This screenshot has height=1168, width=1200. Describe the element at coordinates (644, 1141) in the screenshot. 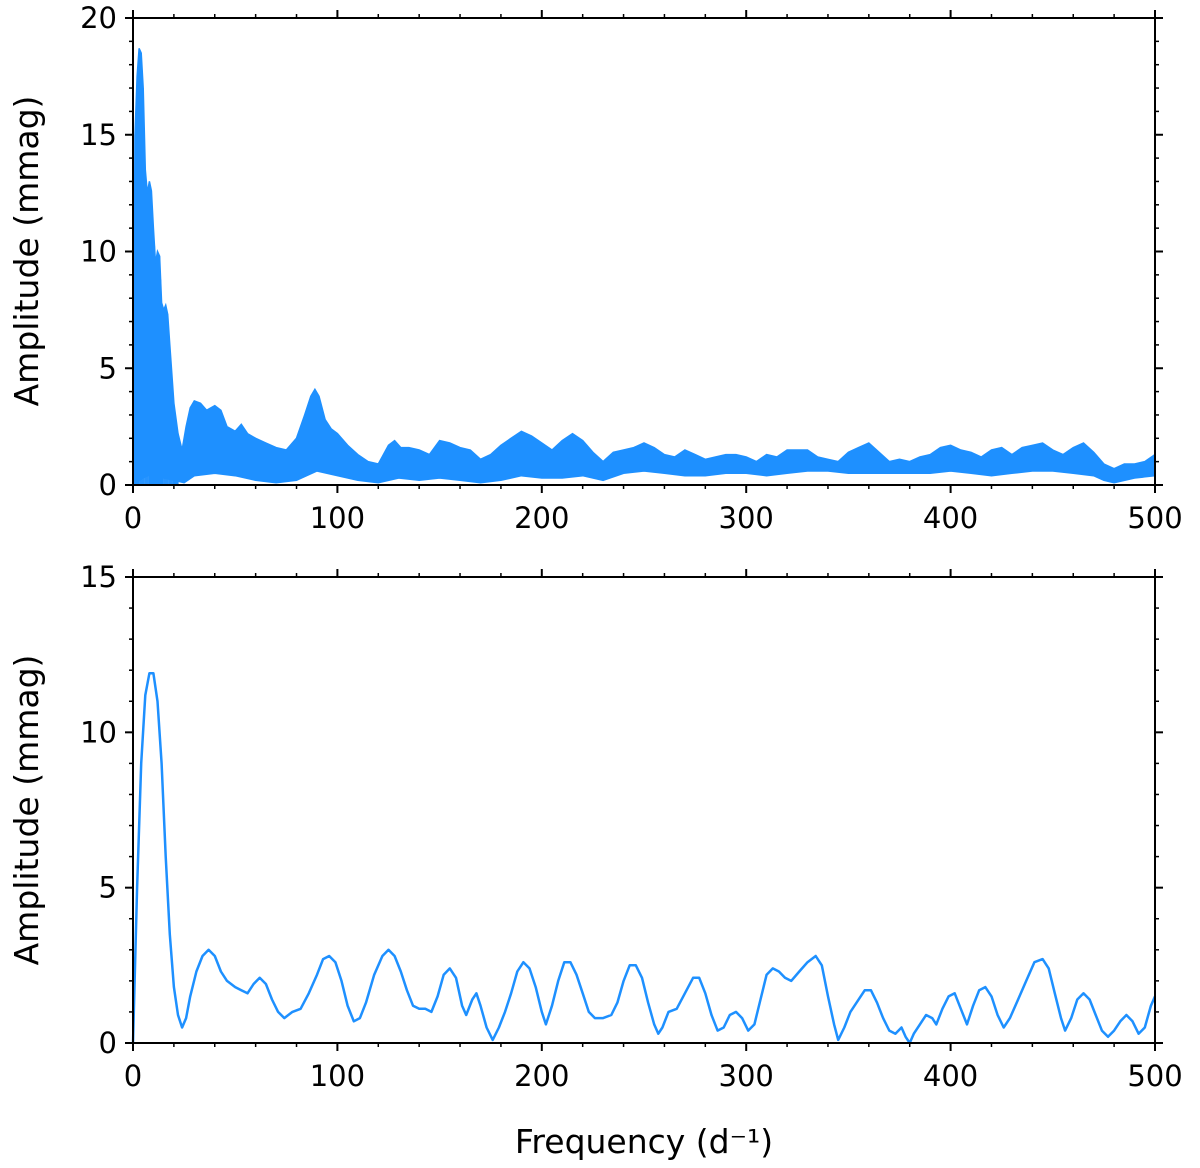

I see `x-axis-label: Frequency (d⁻¹)` at that location.